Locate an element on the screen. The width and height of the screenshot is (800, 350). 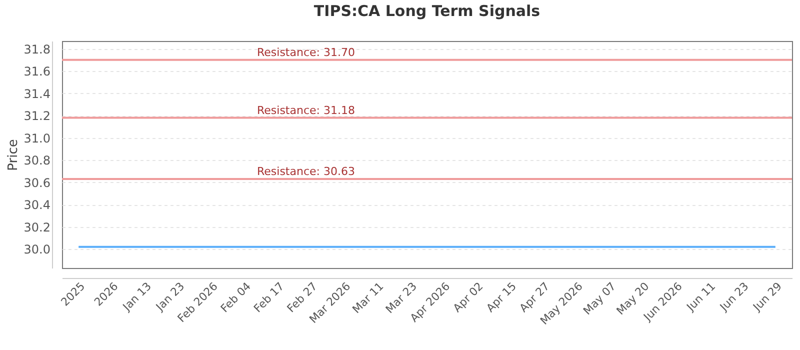
x-tick-label: Jun 11 is located at coordinates (701, 297).